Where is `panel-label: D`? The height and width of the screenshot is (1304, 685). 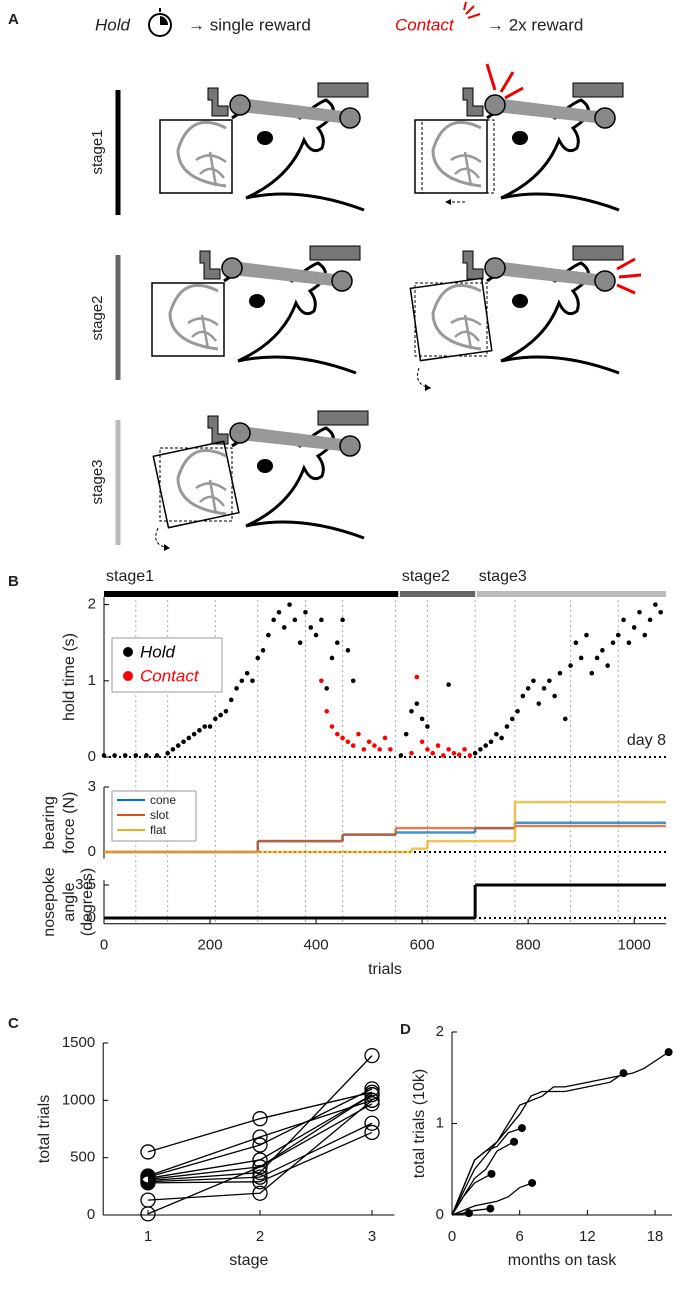 panel-label: D is located at coordinates (405, 1029).